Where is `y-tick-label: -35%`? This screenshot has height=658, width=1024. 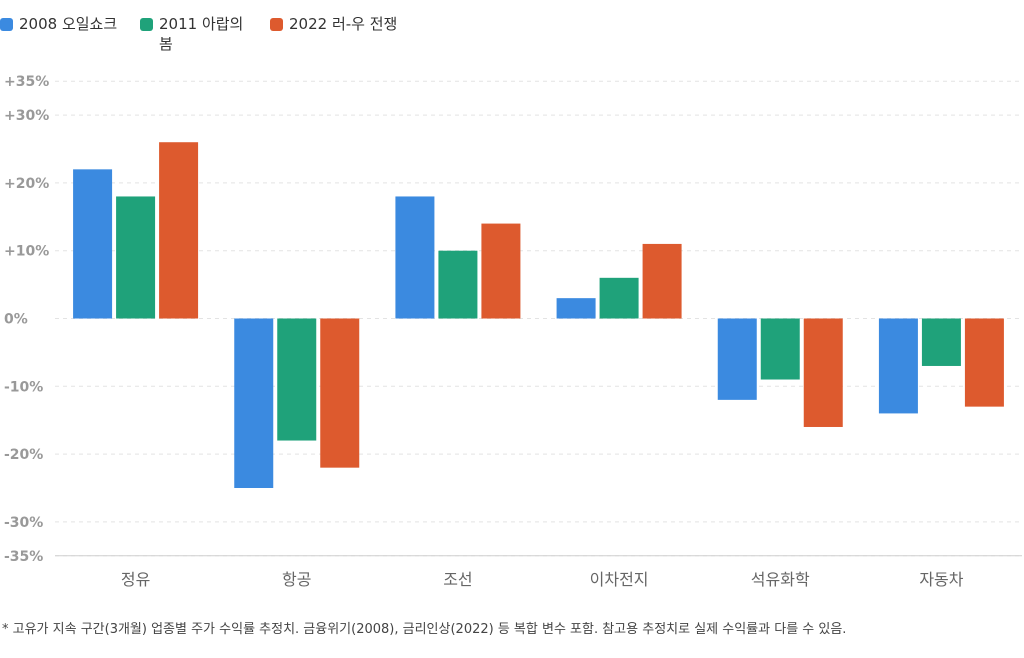
y-tick-label: -35% is located at coordinates (23, 557).